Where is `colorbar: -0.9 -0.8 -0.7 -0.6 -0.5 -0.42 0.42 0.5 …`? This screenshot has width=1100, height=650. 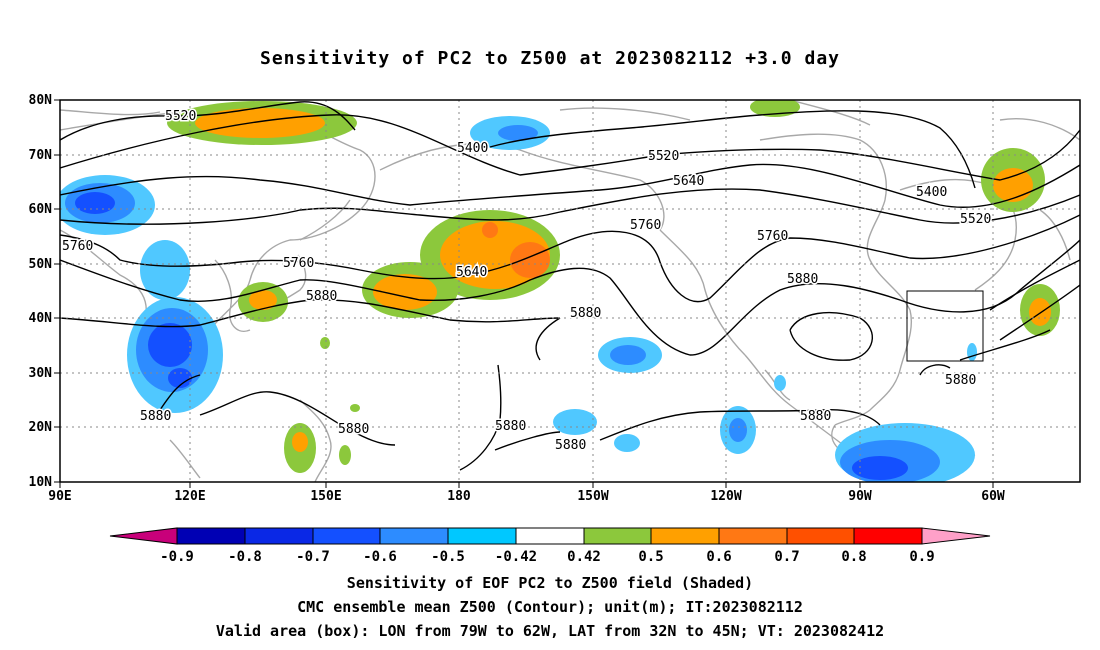
colorbar: -0.9 -0.8 -0.7 -0.6 -0.5 -0.42 0.42 0.5 … is located at coordinates (550, 546).